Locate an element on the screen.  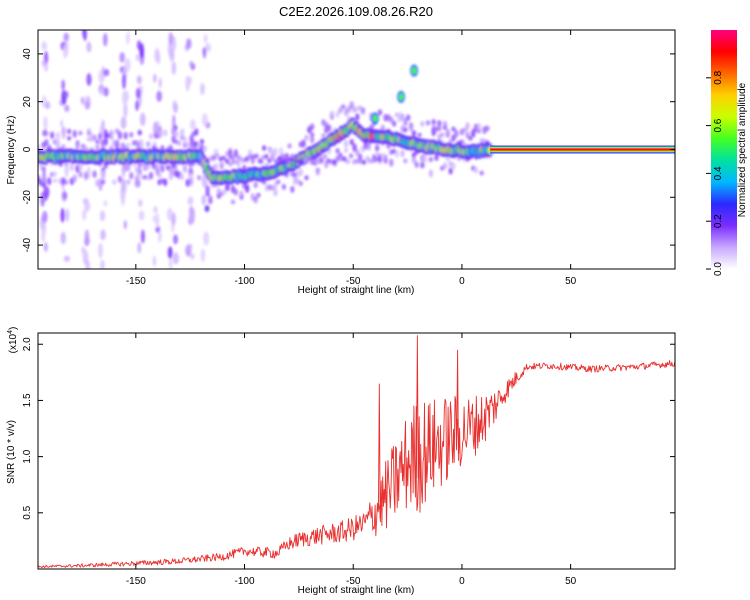
colorbar-tick-label: 0.4 is located at coordinates (718, 173).